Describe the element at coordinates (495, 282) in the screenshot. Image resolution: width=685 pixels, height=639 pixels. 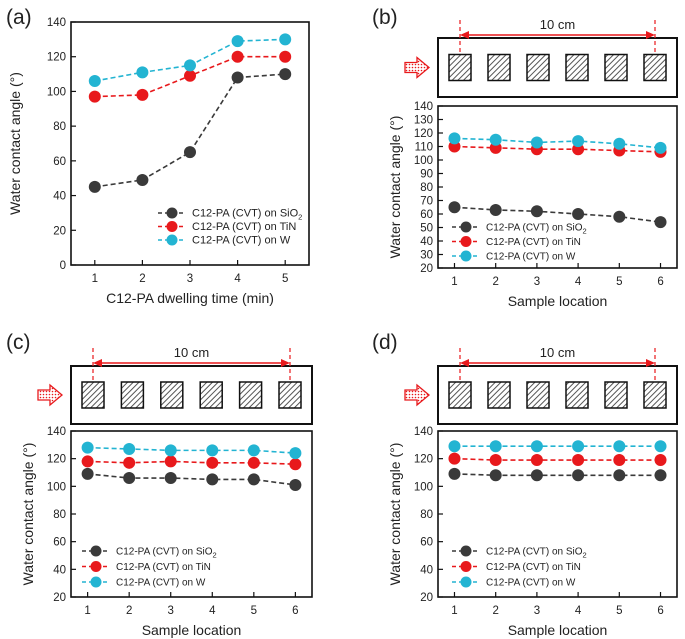
I see `x-tick-label: 2` at that location.